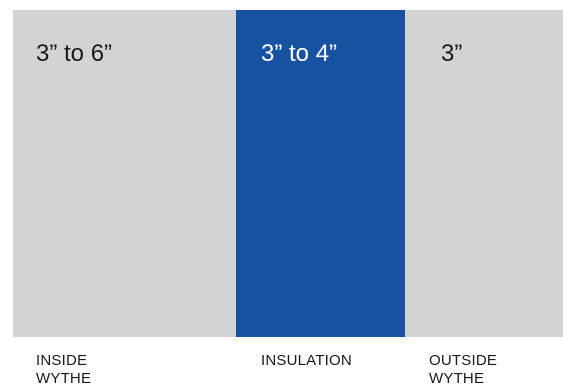  I want to click on inside-wythe-caption: INSIDE WYTHE, so click(96, 370).